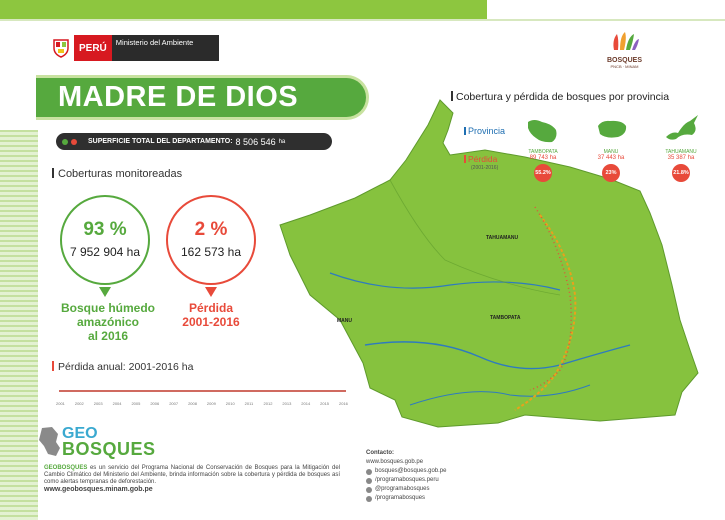 The width and height of the screenshot is (725, 520). Describe the element at coordinates (611, 152) in the screenshot. I see `province-name-manu: MANU` at that location.